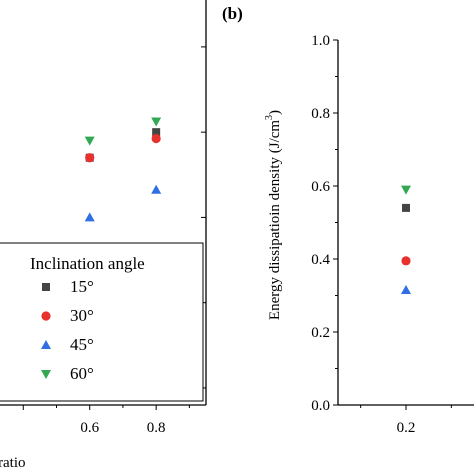 The image size is (474, 474). What do you see at coordinates (273, 215) in the screenshot?
I see `right-panel-y-label: Energy dissipatioin density (J/cm3)` at bounding box center [273, 215].